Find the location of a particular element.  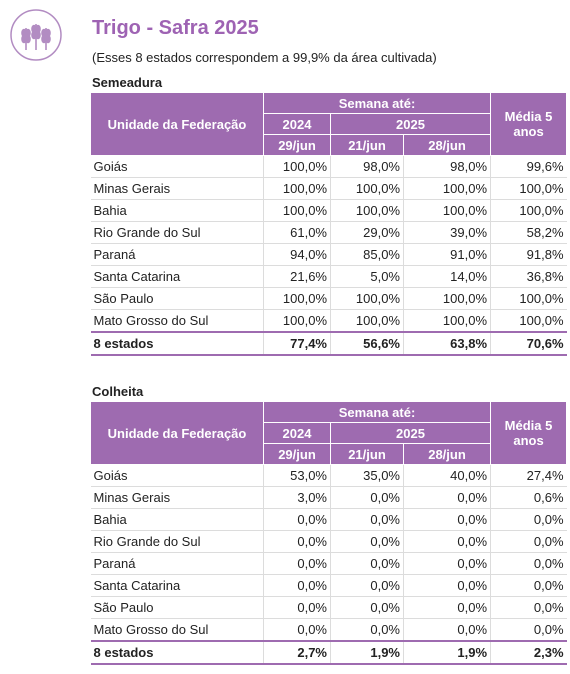

value-cell: 39,0% is located at coordinates (447, 232).